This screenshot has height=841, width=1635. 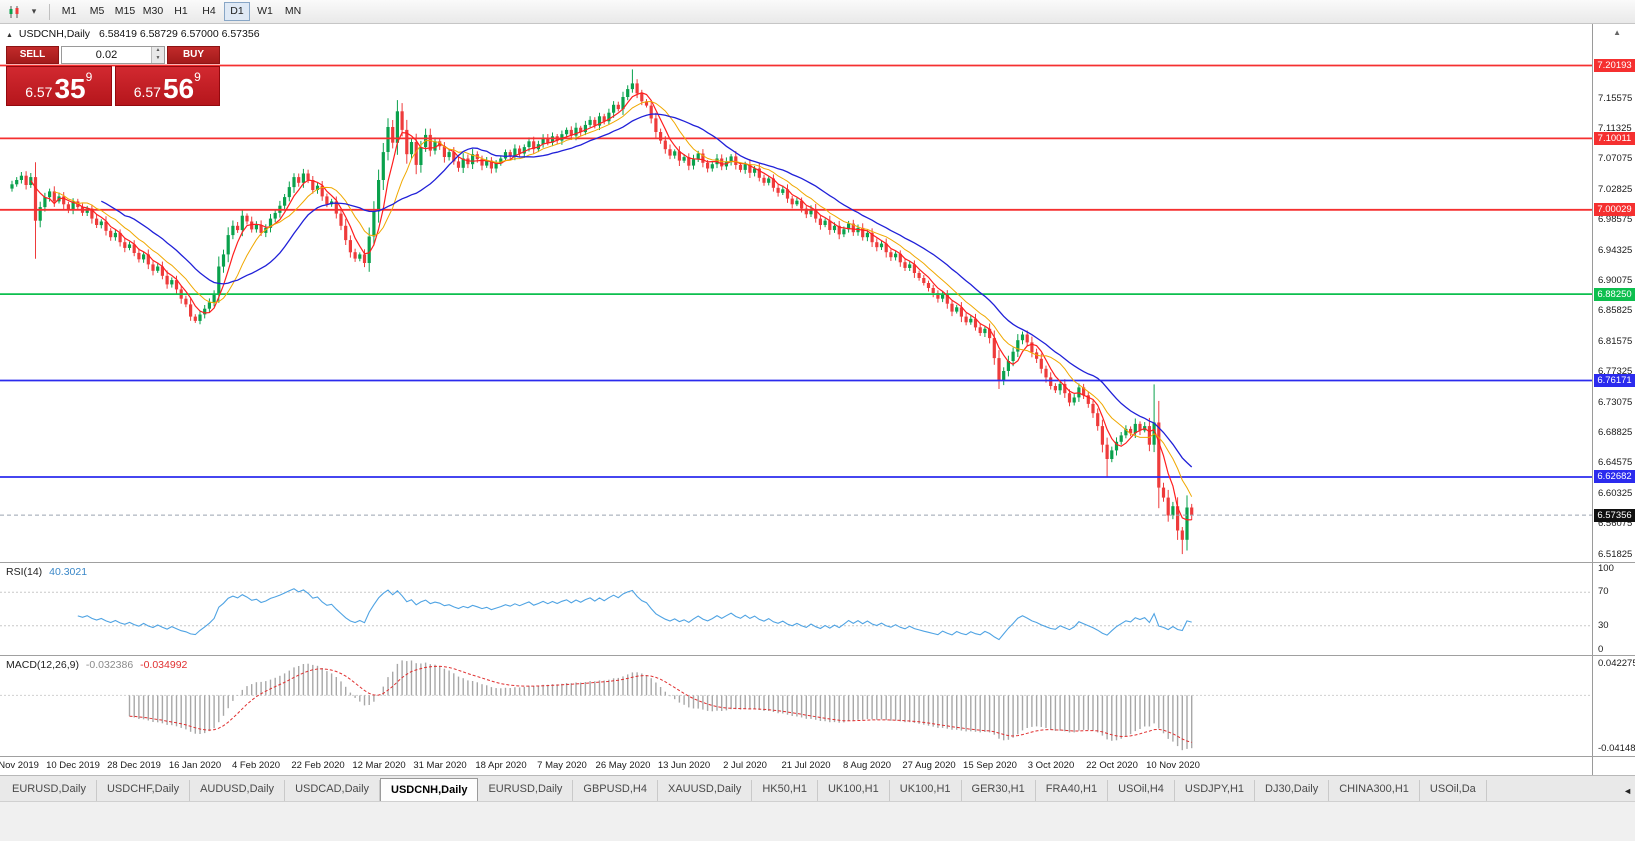 What do you see at coordinates (1453, 790) in the screenshot?
I see `chart-tab-17: USOil,Da` at bounding box center [1453, 790].